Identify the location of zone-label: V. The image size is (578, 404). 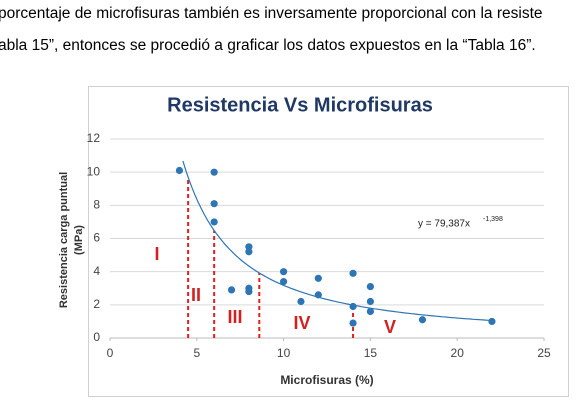
(390, 327).